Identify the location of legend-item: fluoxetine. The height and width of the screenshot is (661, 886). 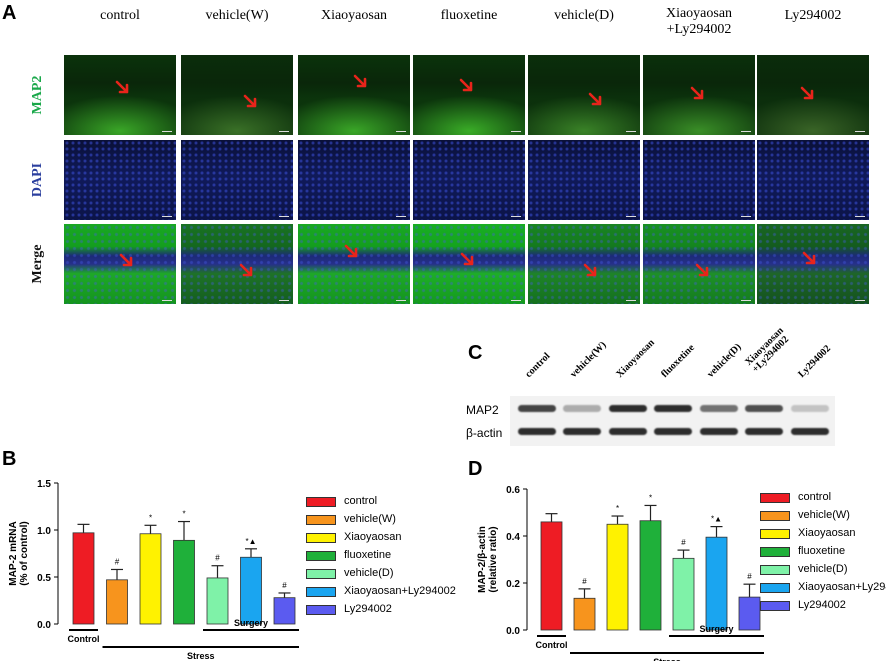
(823, 552).